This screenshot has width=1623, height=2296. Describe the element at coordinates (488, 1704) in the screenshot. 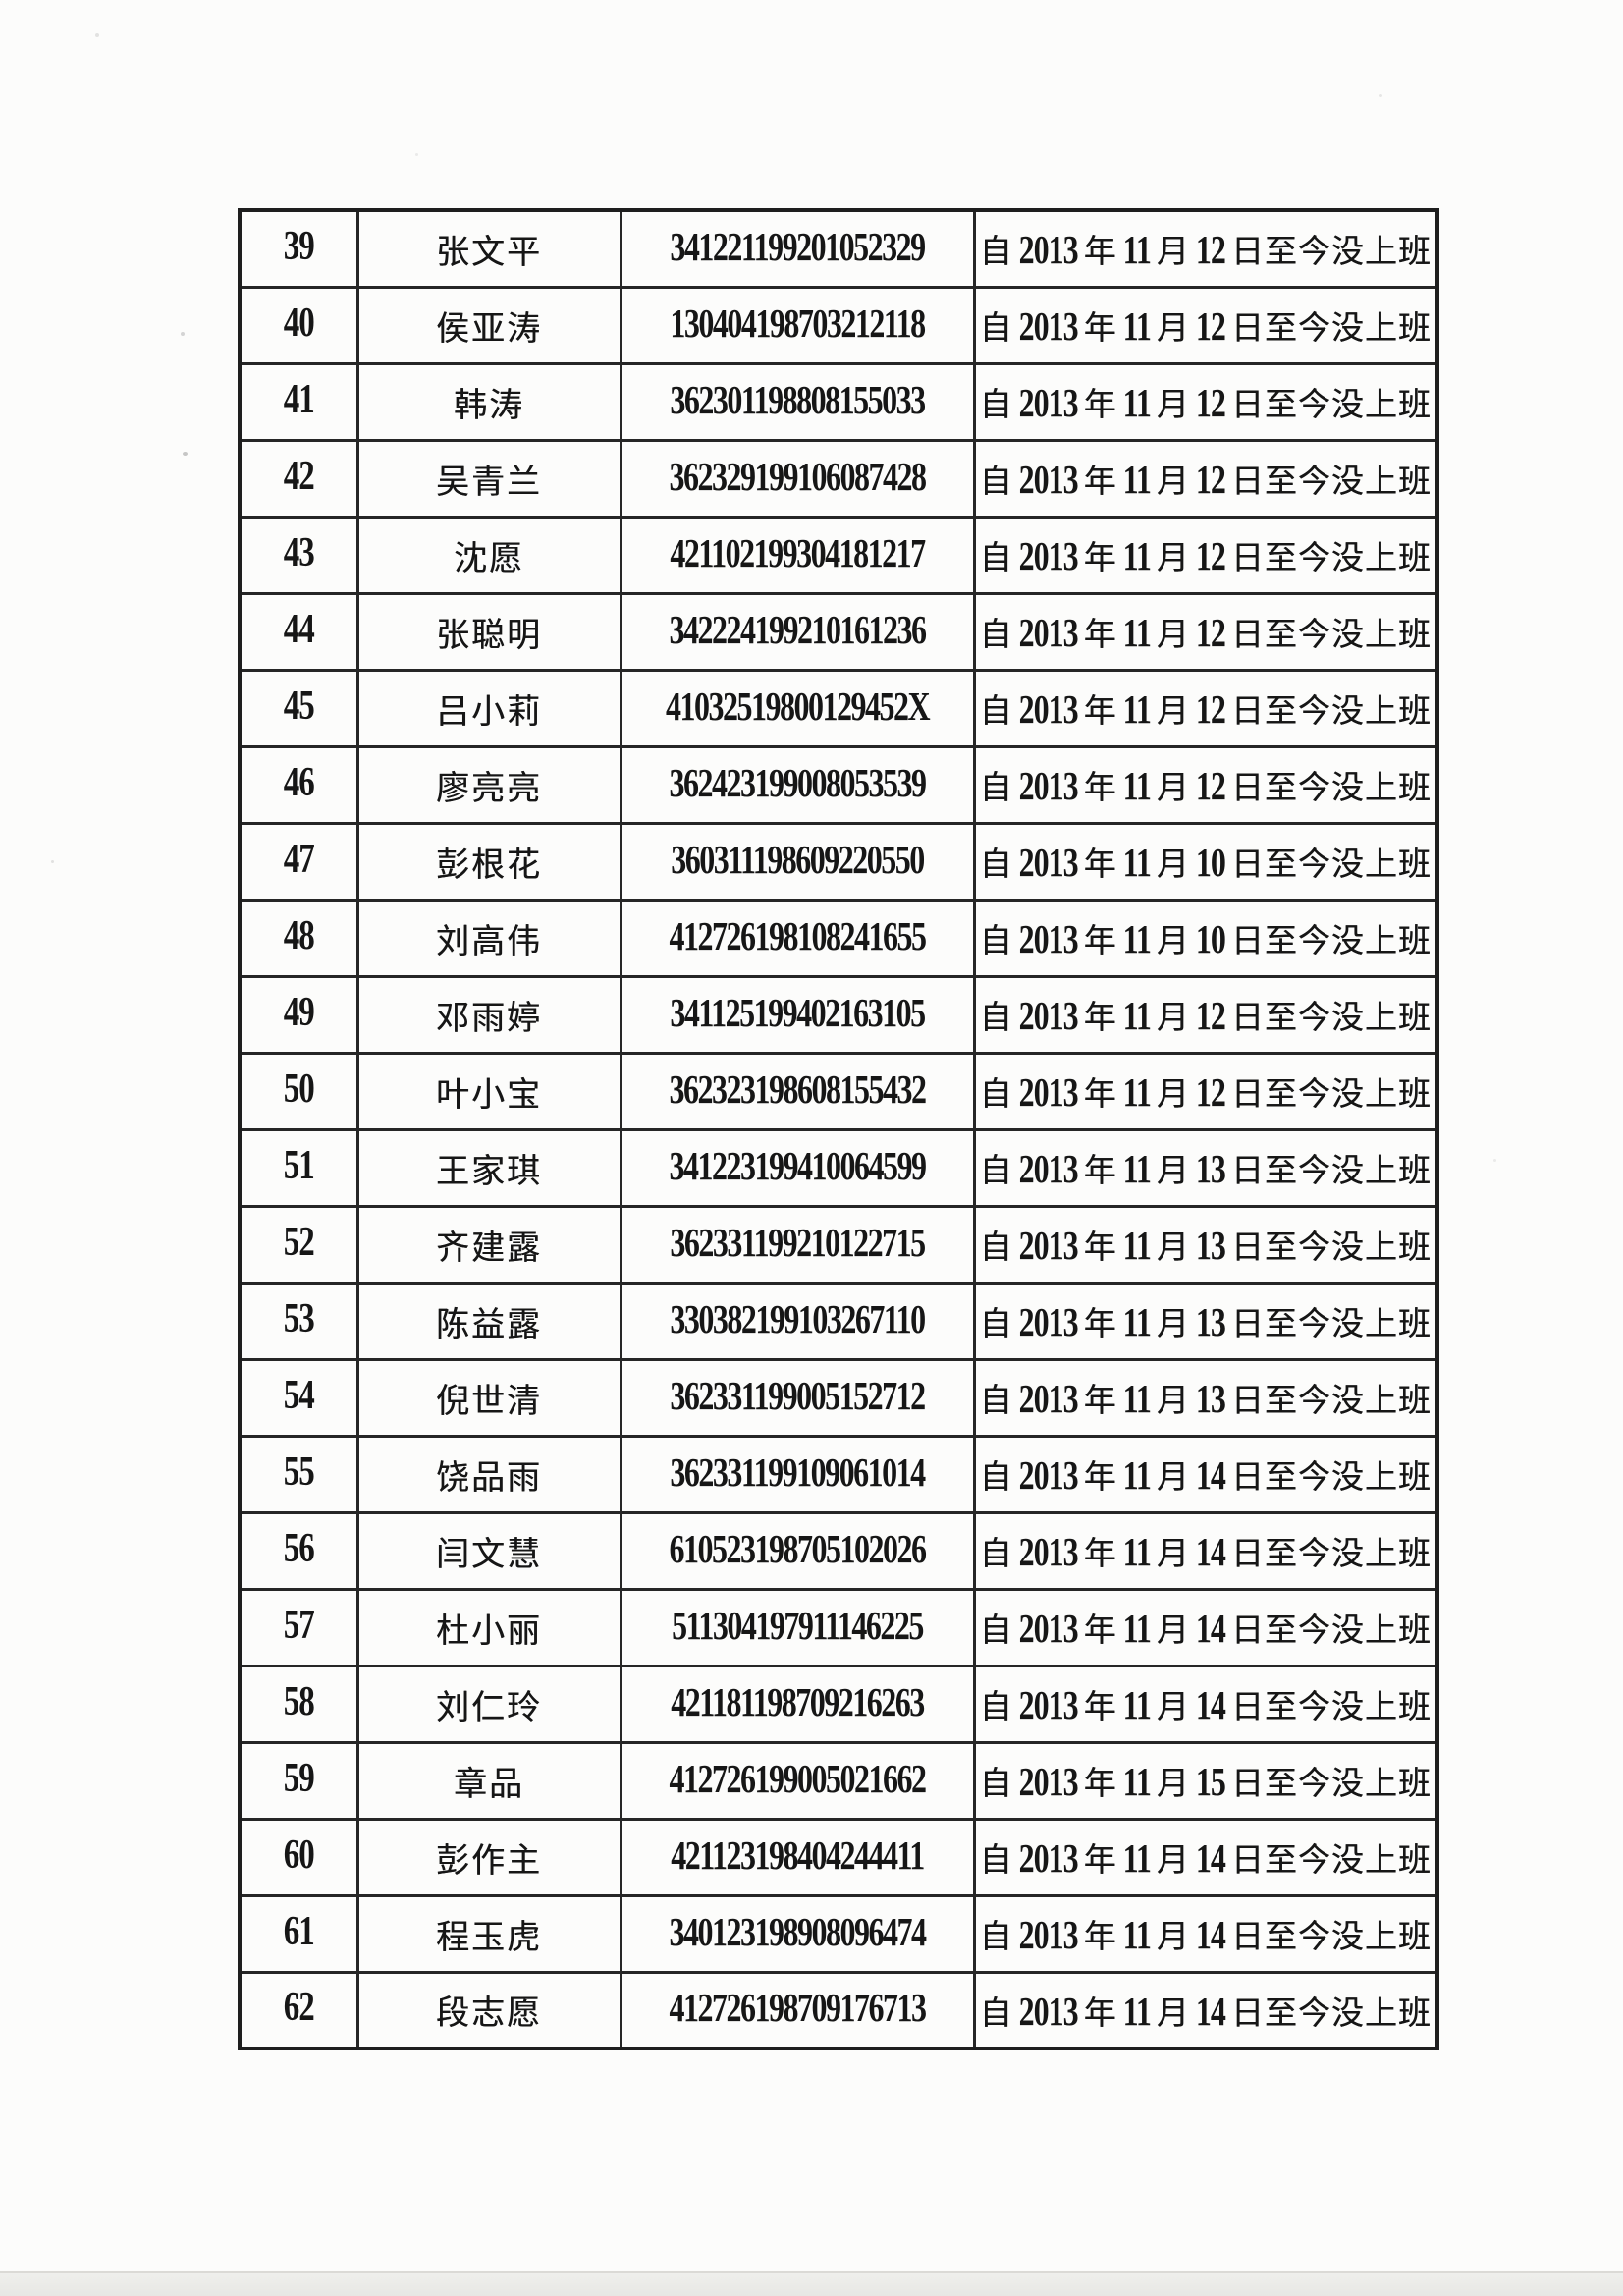

I see `cell-name: 刘仁玲` at that location.